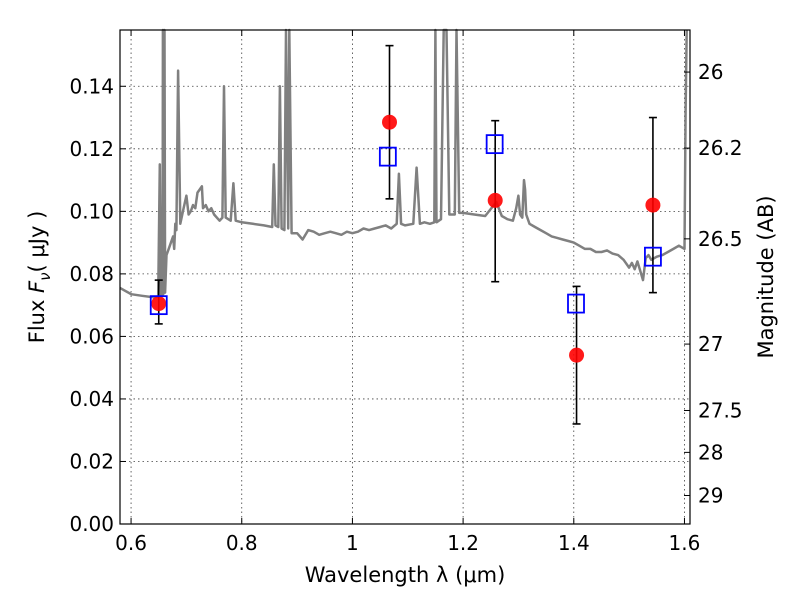 Image resolution: width=800 pixels, height=600 pixels. I want to click on x-axis-label: Wavelength λ (μm), so click(405, 575).